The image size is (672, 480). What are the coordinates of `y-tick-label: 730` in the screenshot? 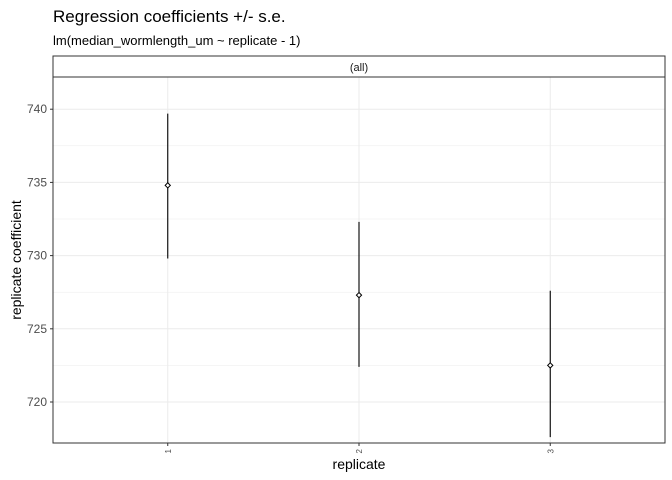 It's located at (37, 256).